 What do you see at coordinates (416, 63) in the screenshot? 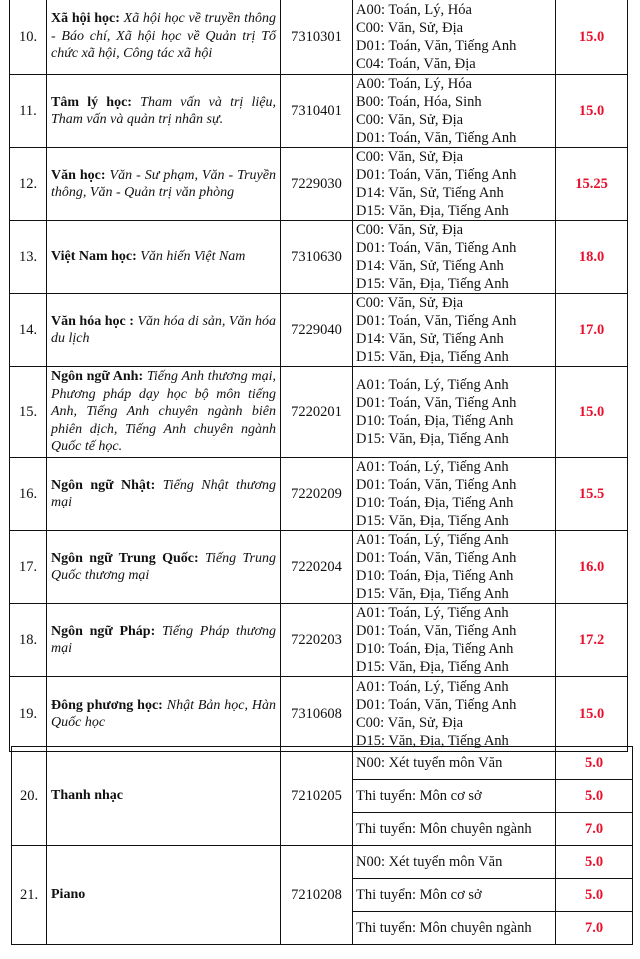
I see `subject-combination: C04: Toán, Văn, Địa` at bounding box center [416, 63].